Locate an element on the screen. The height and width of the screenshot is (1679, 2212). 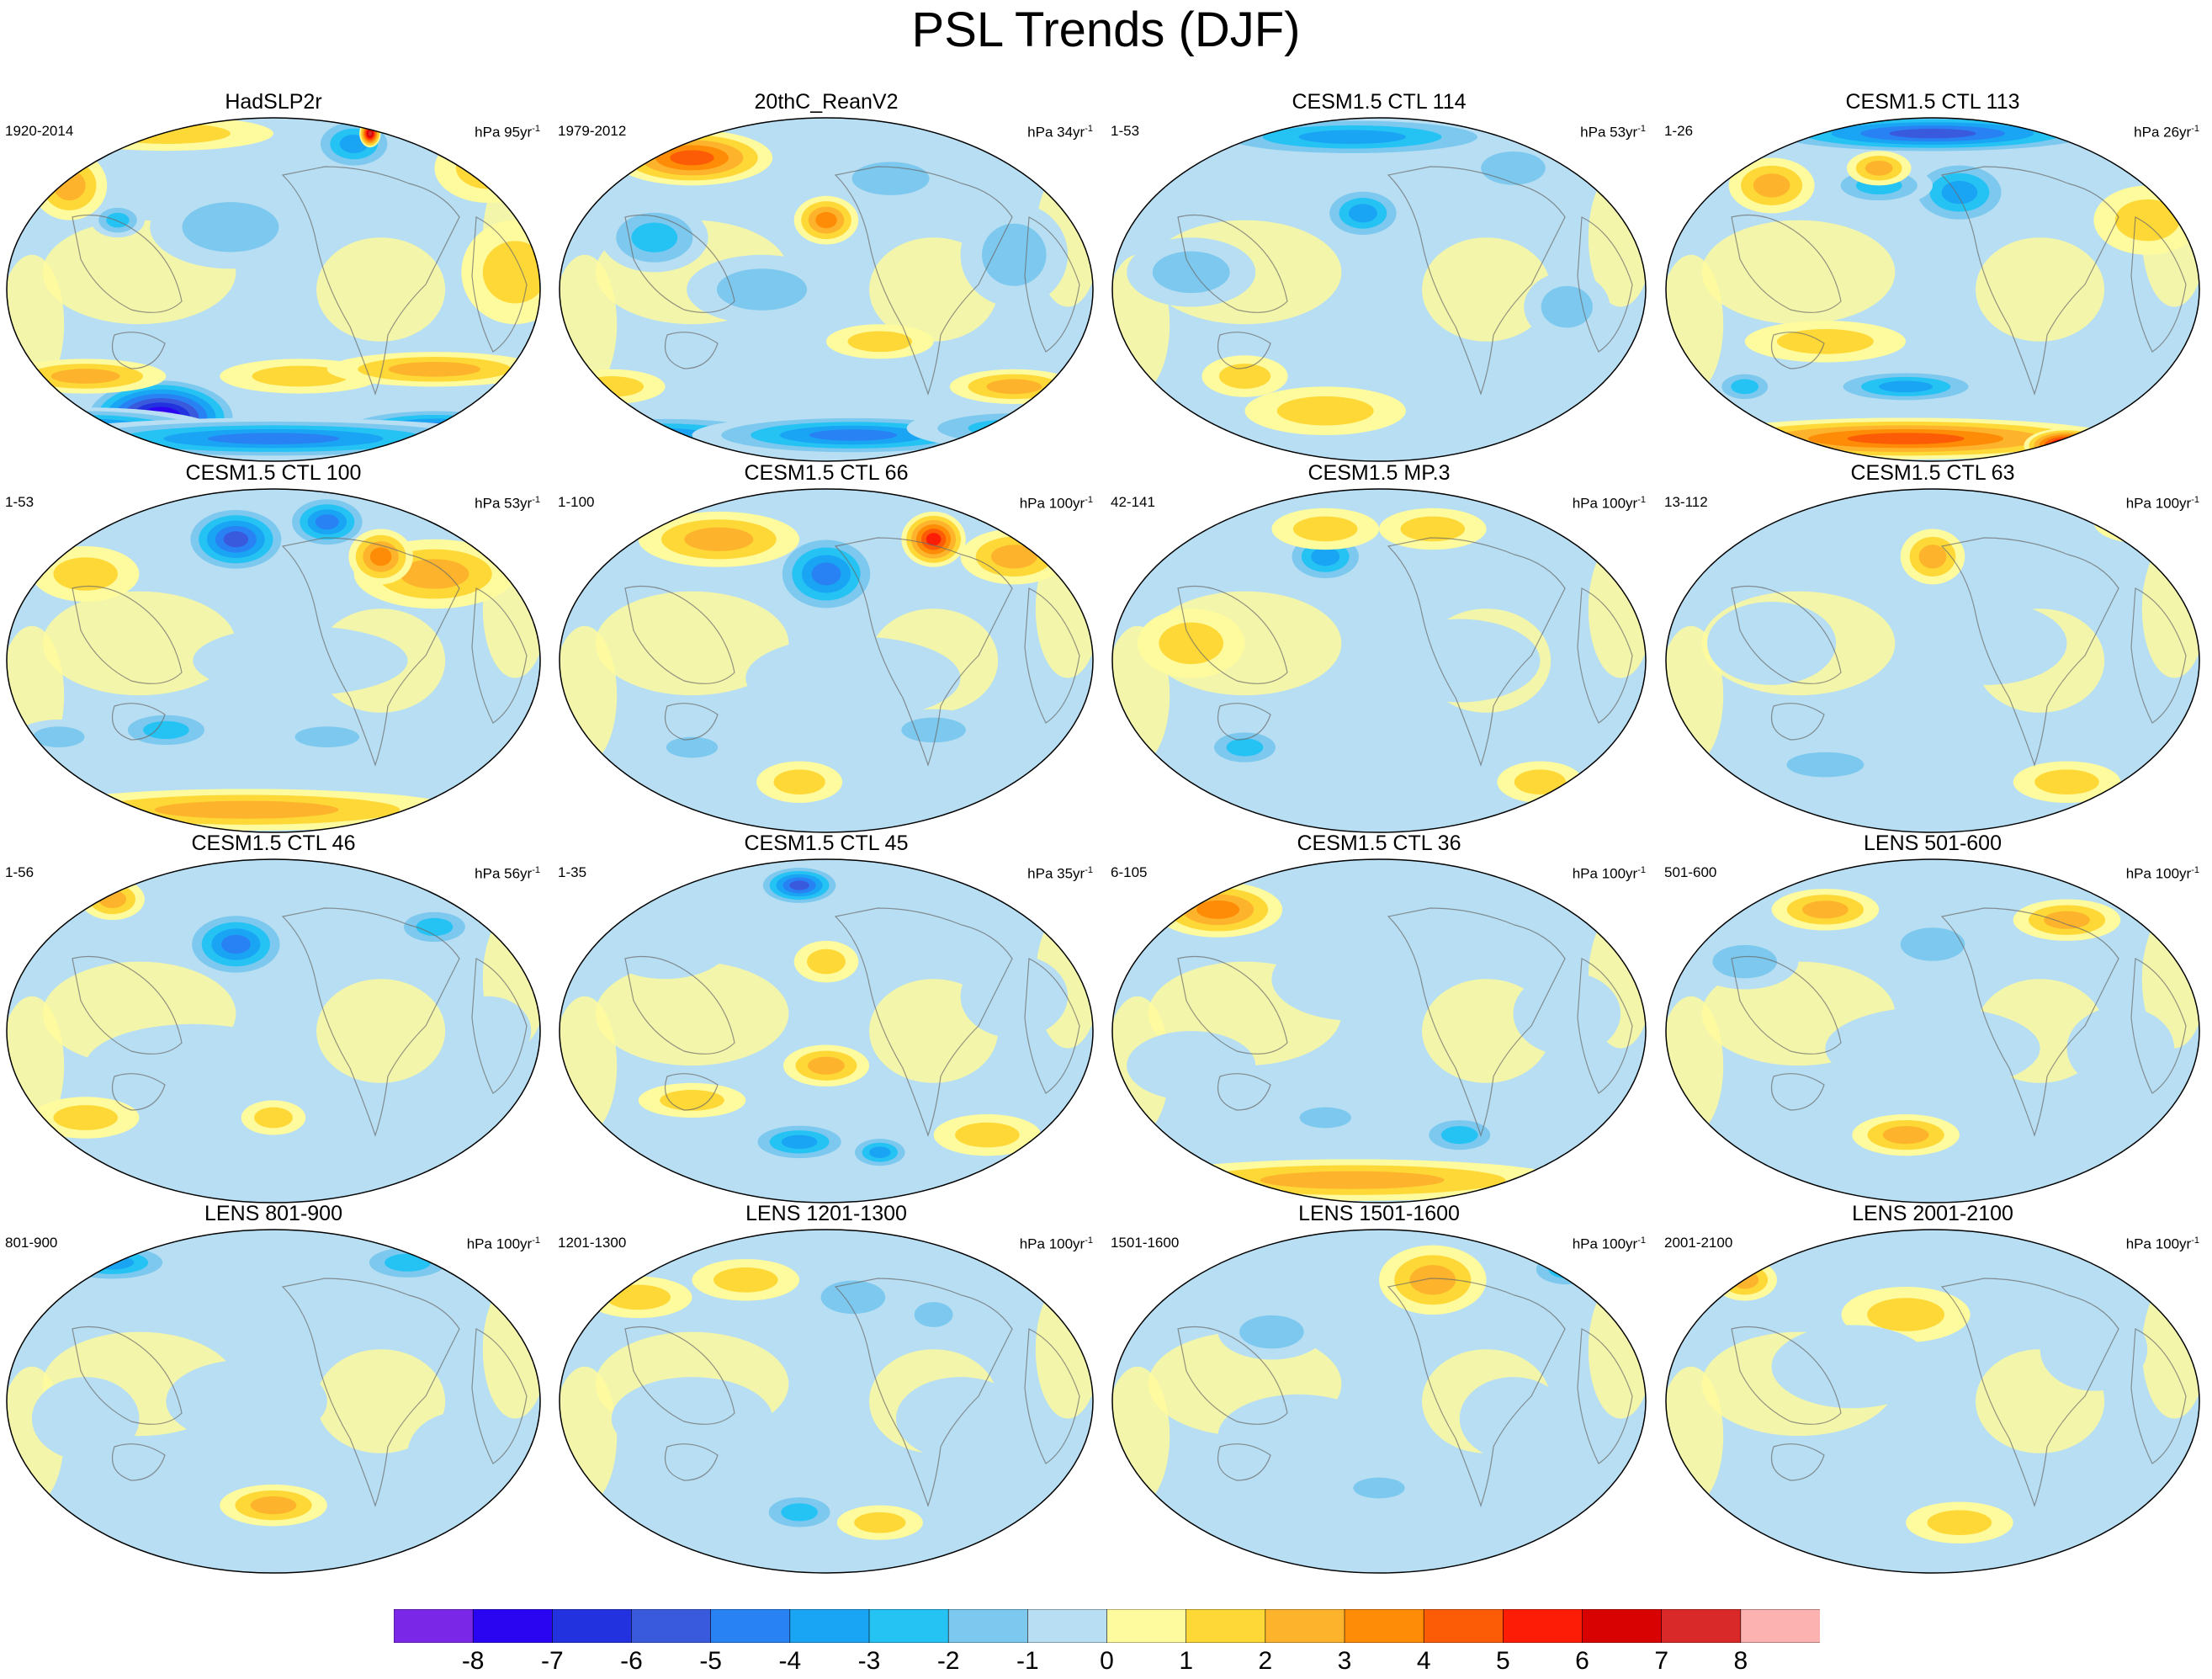
panel-units-text: hPa 53yr is located at coordinates (504, 504).